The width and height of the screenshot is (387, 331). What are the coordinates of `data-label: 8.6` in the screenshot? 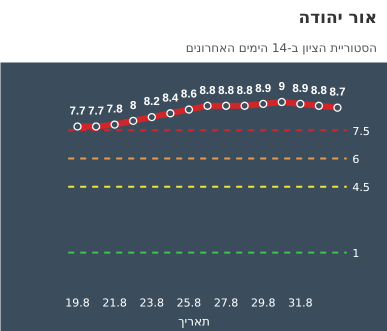 It's located at (188, 94).